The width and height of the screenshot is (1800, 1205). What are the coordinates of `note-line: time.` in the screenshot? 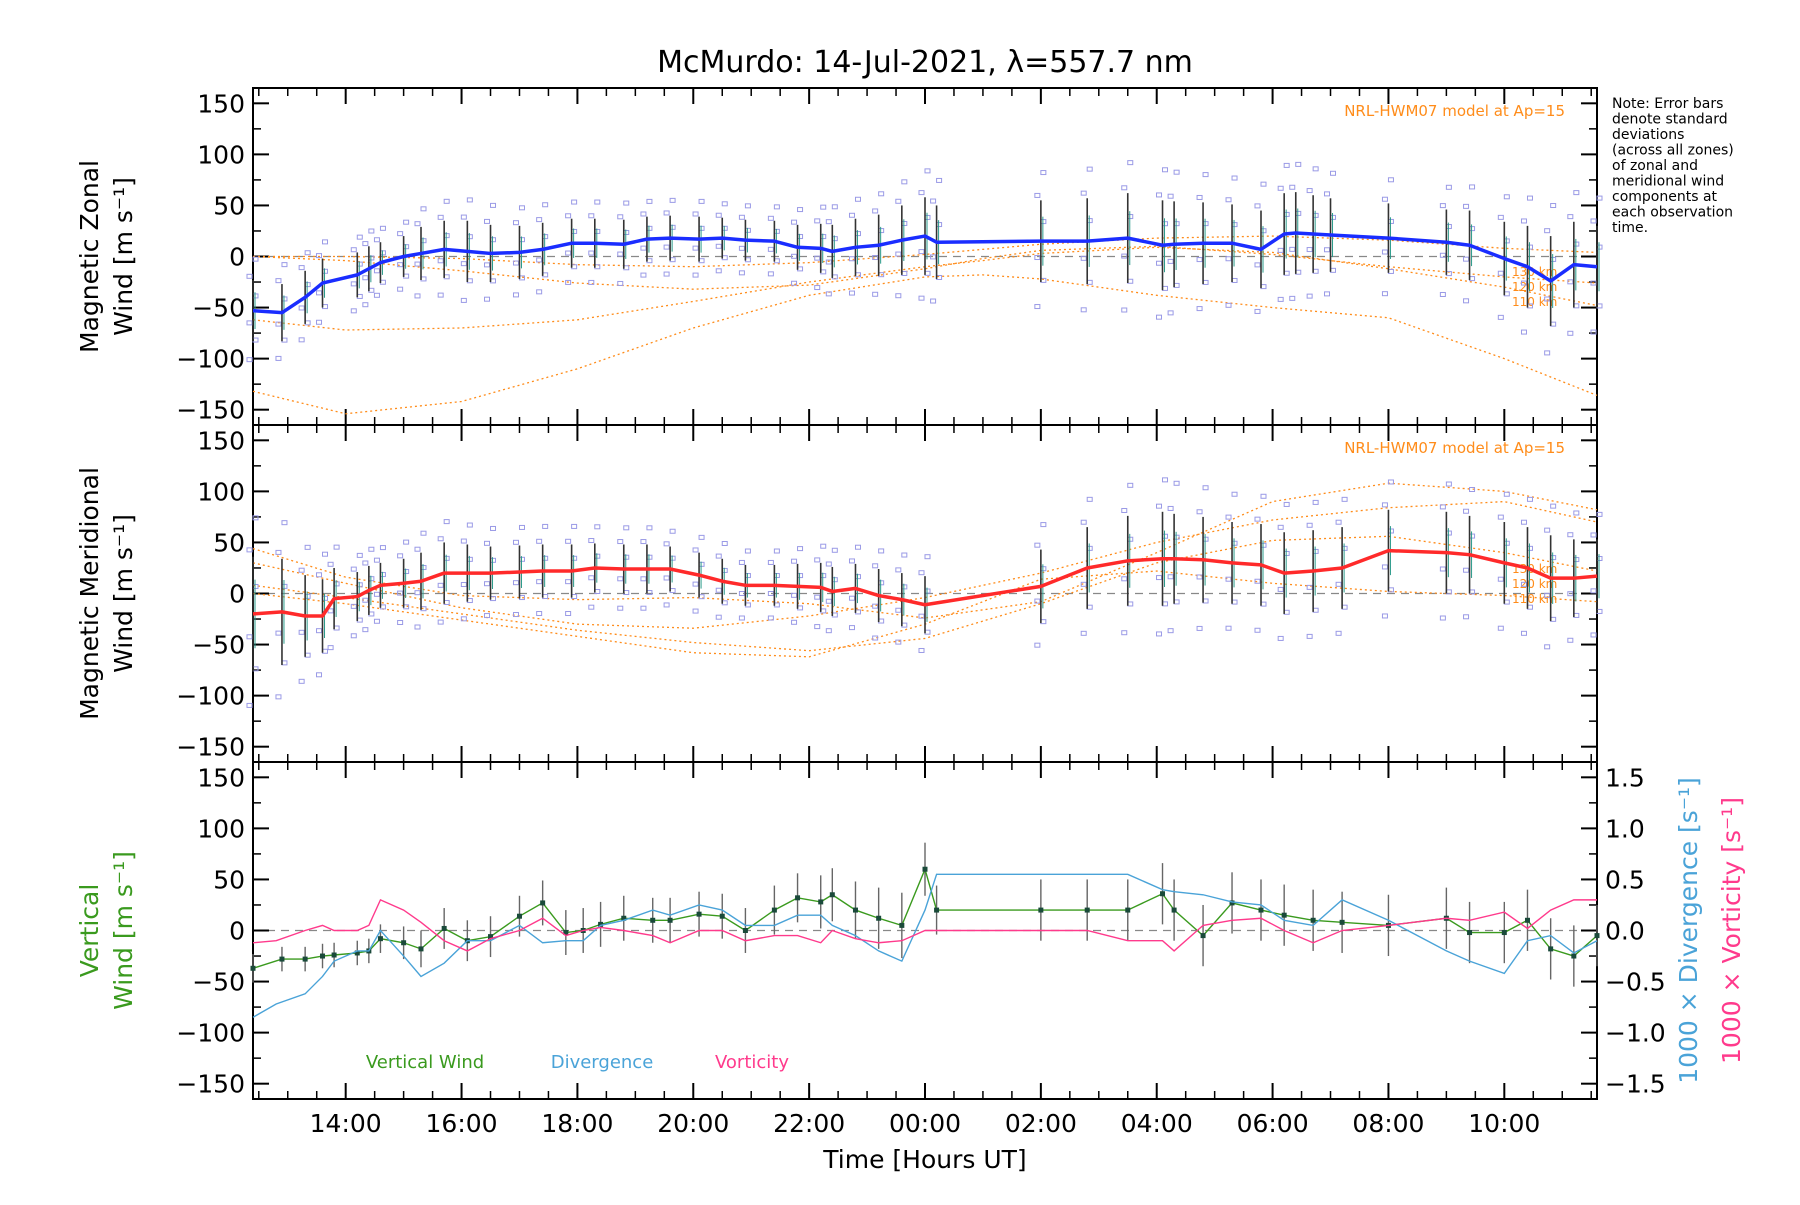 It's located at (1630, 228).